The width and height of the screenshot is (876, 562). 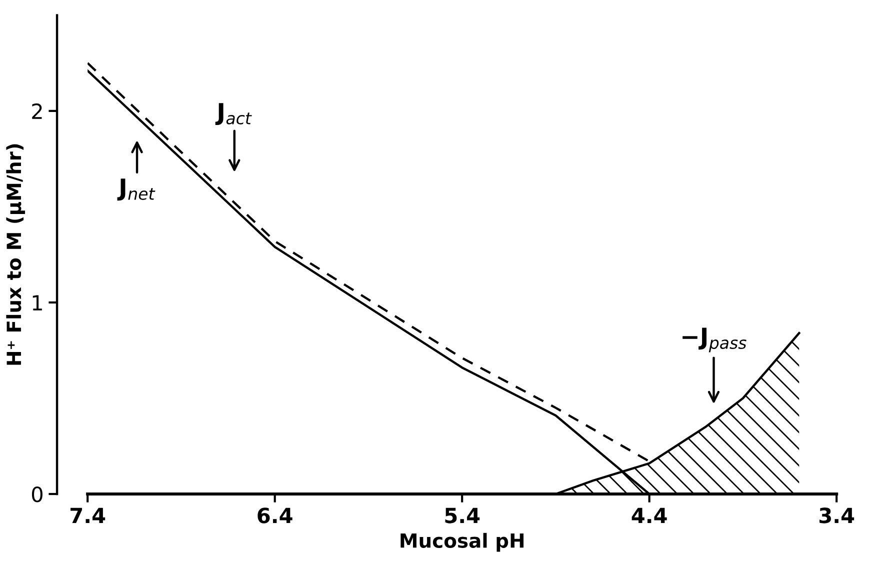 I want to click on x-tick-label: 4.4, so click(x=649, y=516).